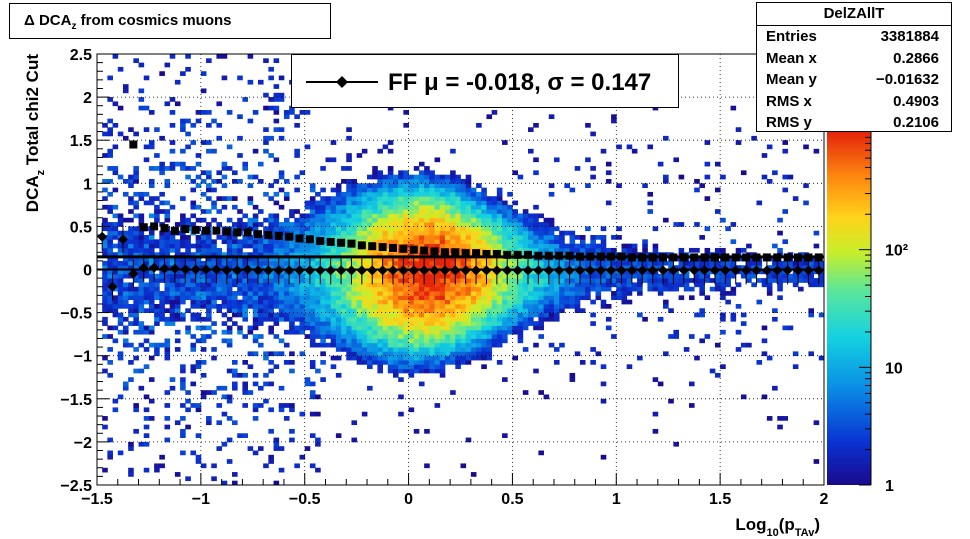 Image resolution: width=970 pixels, height=539 pixels. What do you see at coordinates (520, 82) in the screenshot?
I see `legend-label: FF μ = -0.018, σ = 0.147` at bounding box center [520, 82].